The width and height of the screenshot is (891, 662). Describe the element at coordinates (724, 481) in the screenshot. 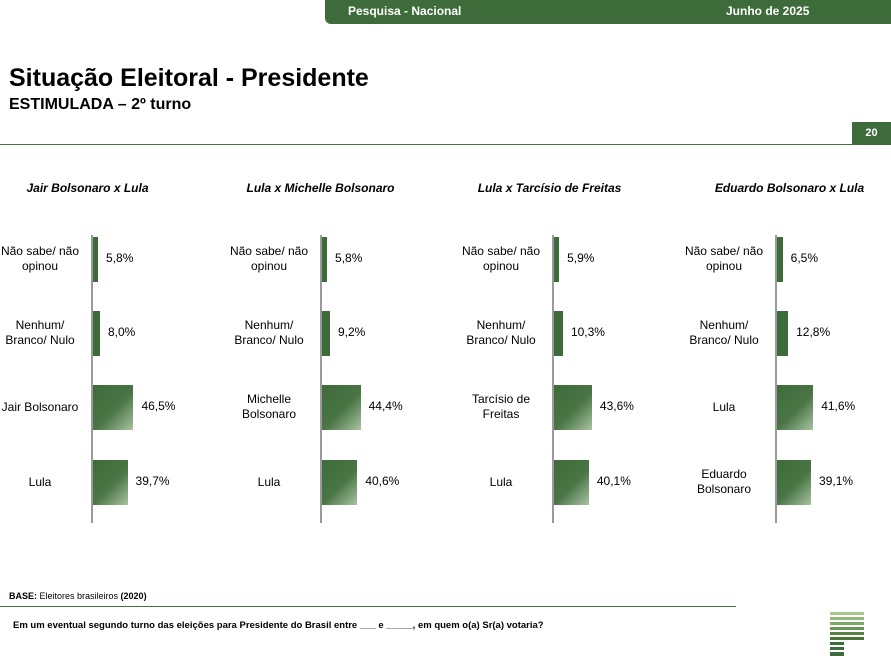

I see `category-label: Eduardo Bolsonaro` at that location.